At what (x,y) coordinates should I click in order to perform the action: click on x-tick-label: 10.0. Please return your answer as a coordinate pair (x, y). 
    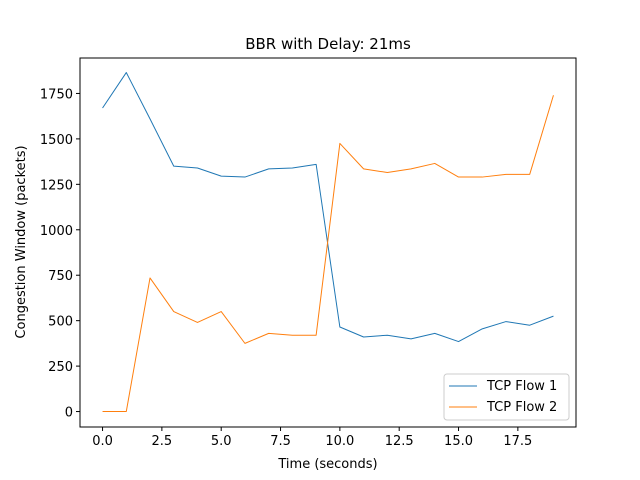
    Looking at the image, I should click on (339, 441).